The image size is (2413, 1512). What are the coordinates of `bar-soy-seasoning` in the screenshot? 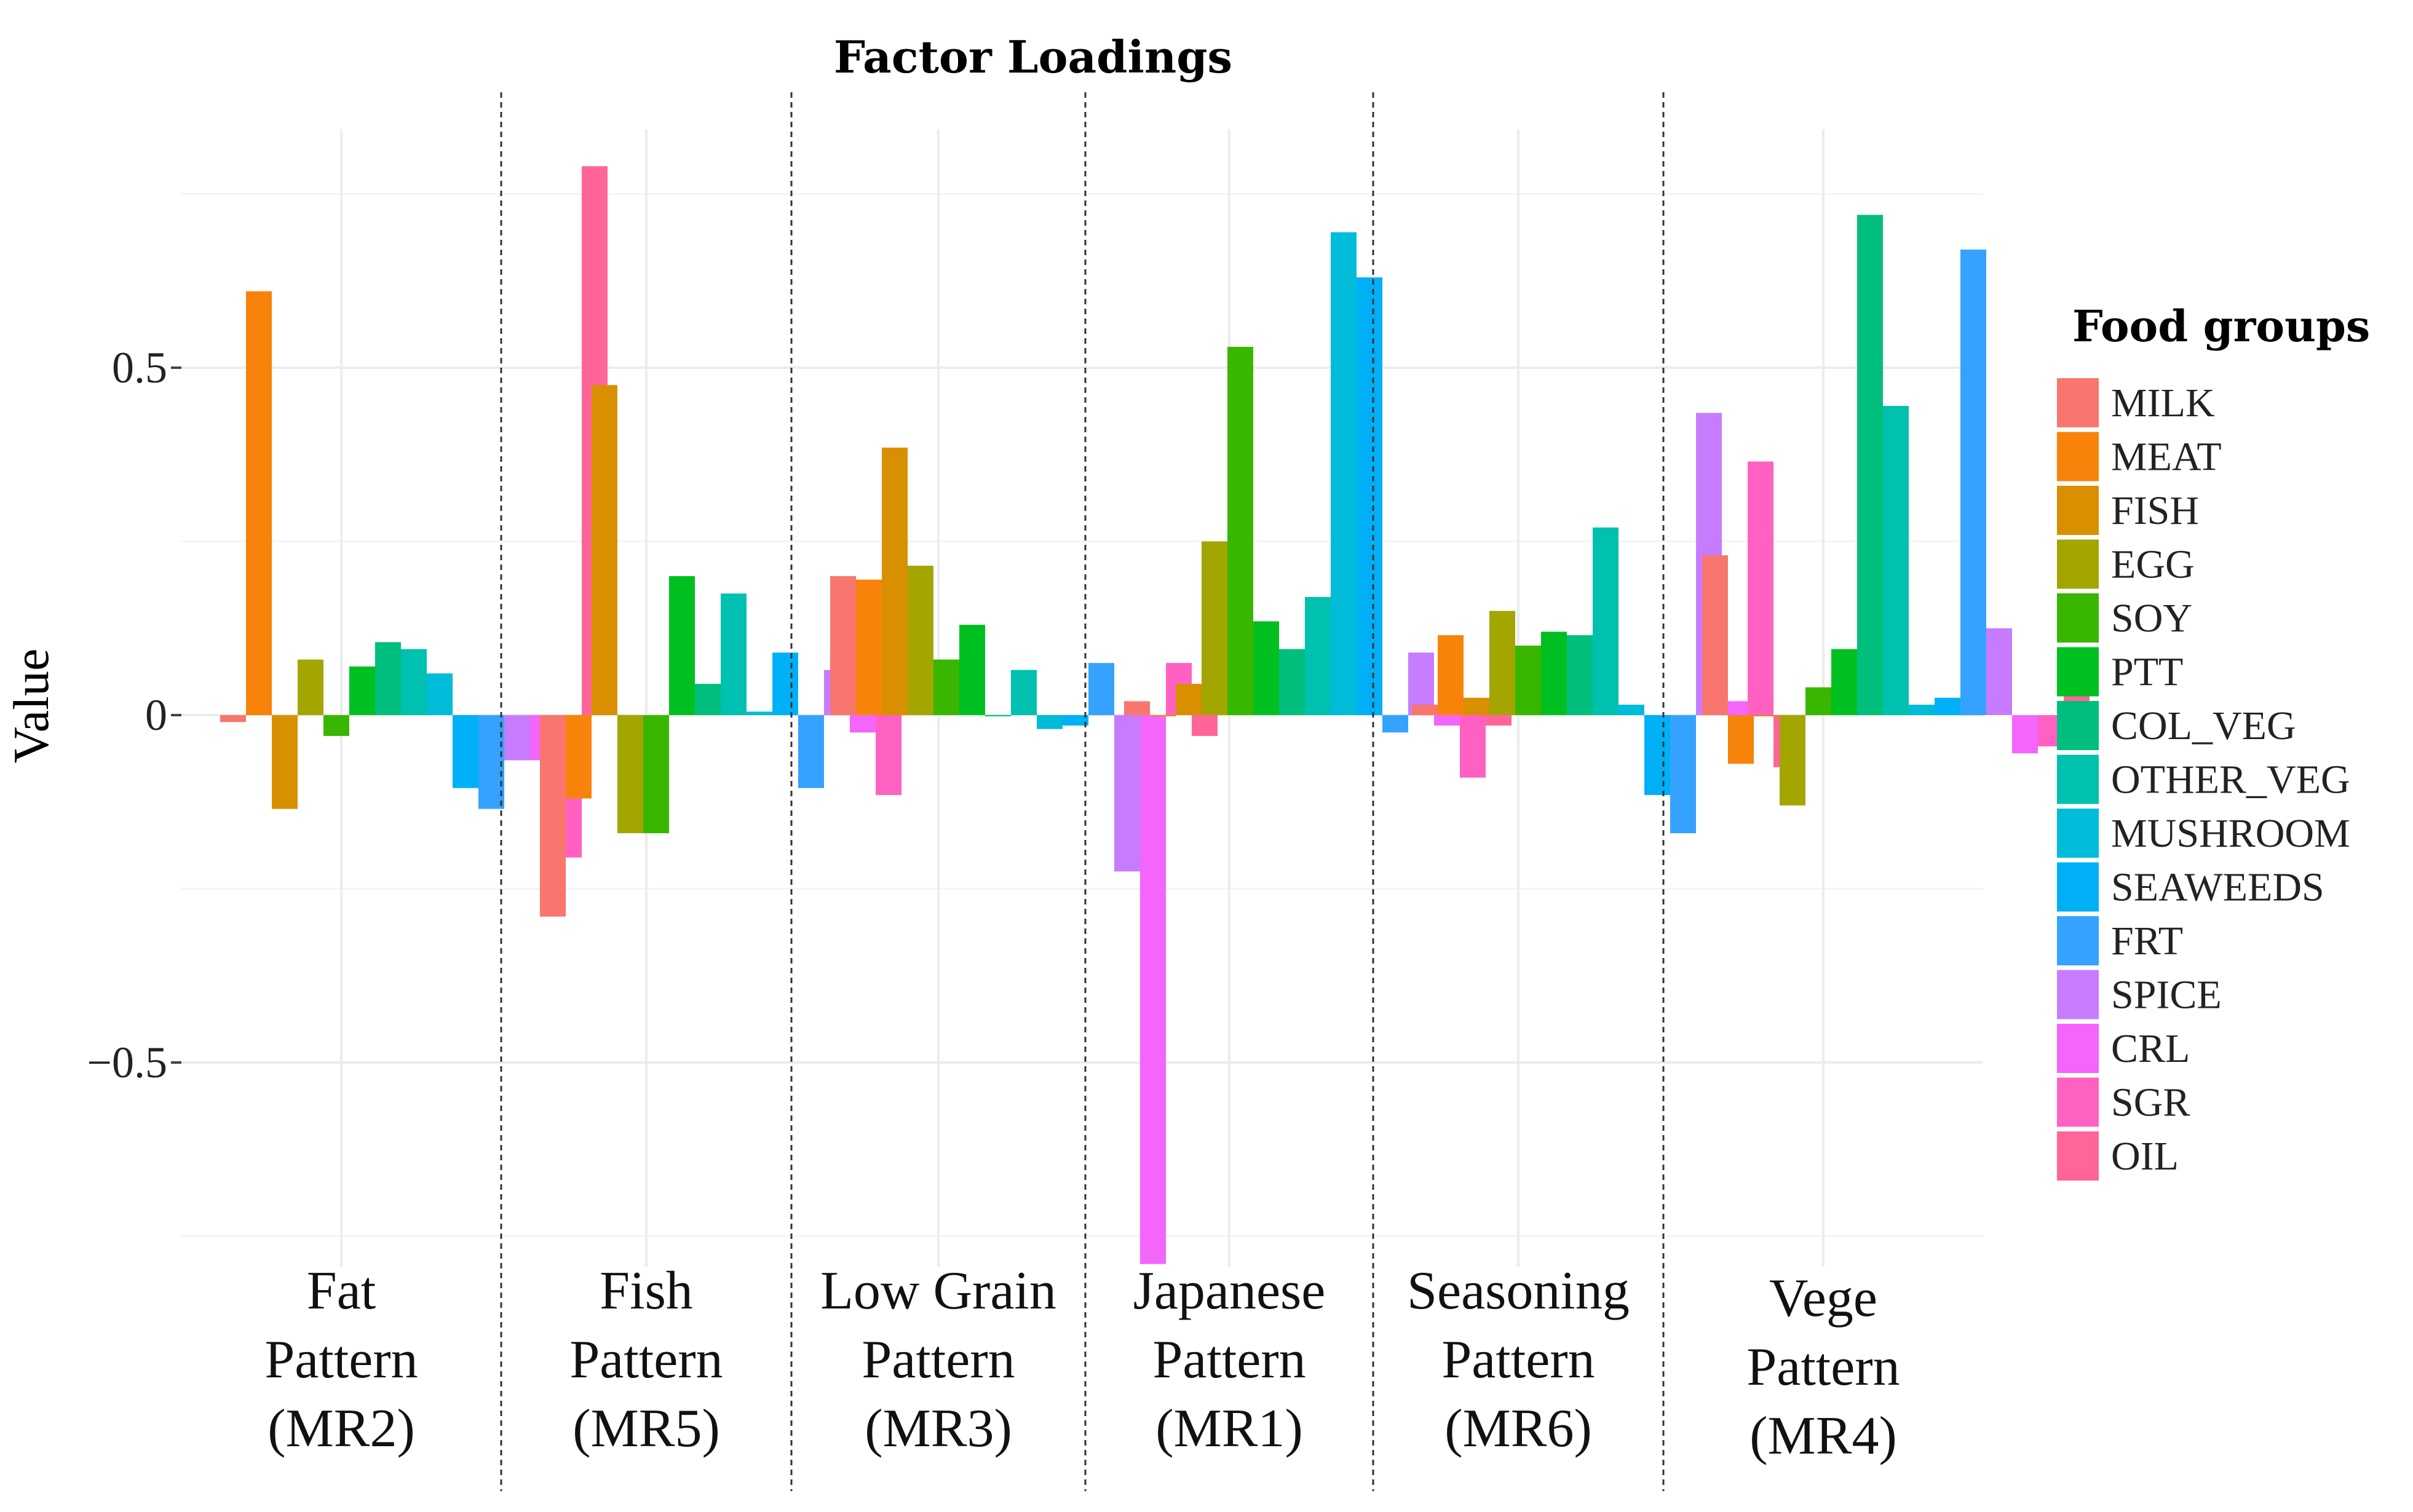 It's located at (1528, 681).